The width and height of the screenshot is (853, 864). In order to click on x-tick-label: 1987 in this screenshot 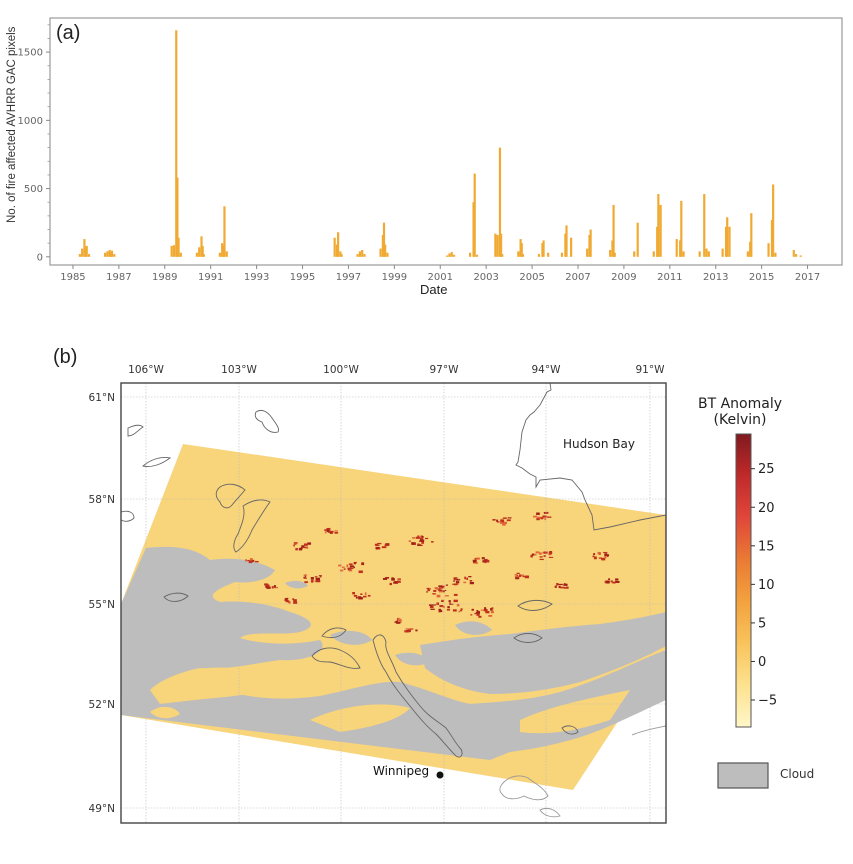, I will do `click(118, 277)`.